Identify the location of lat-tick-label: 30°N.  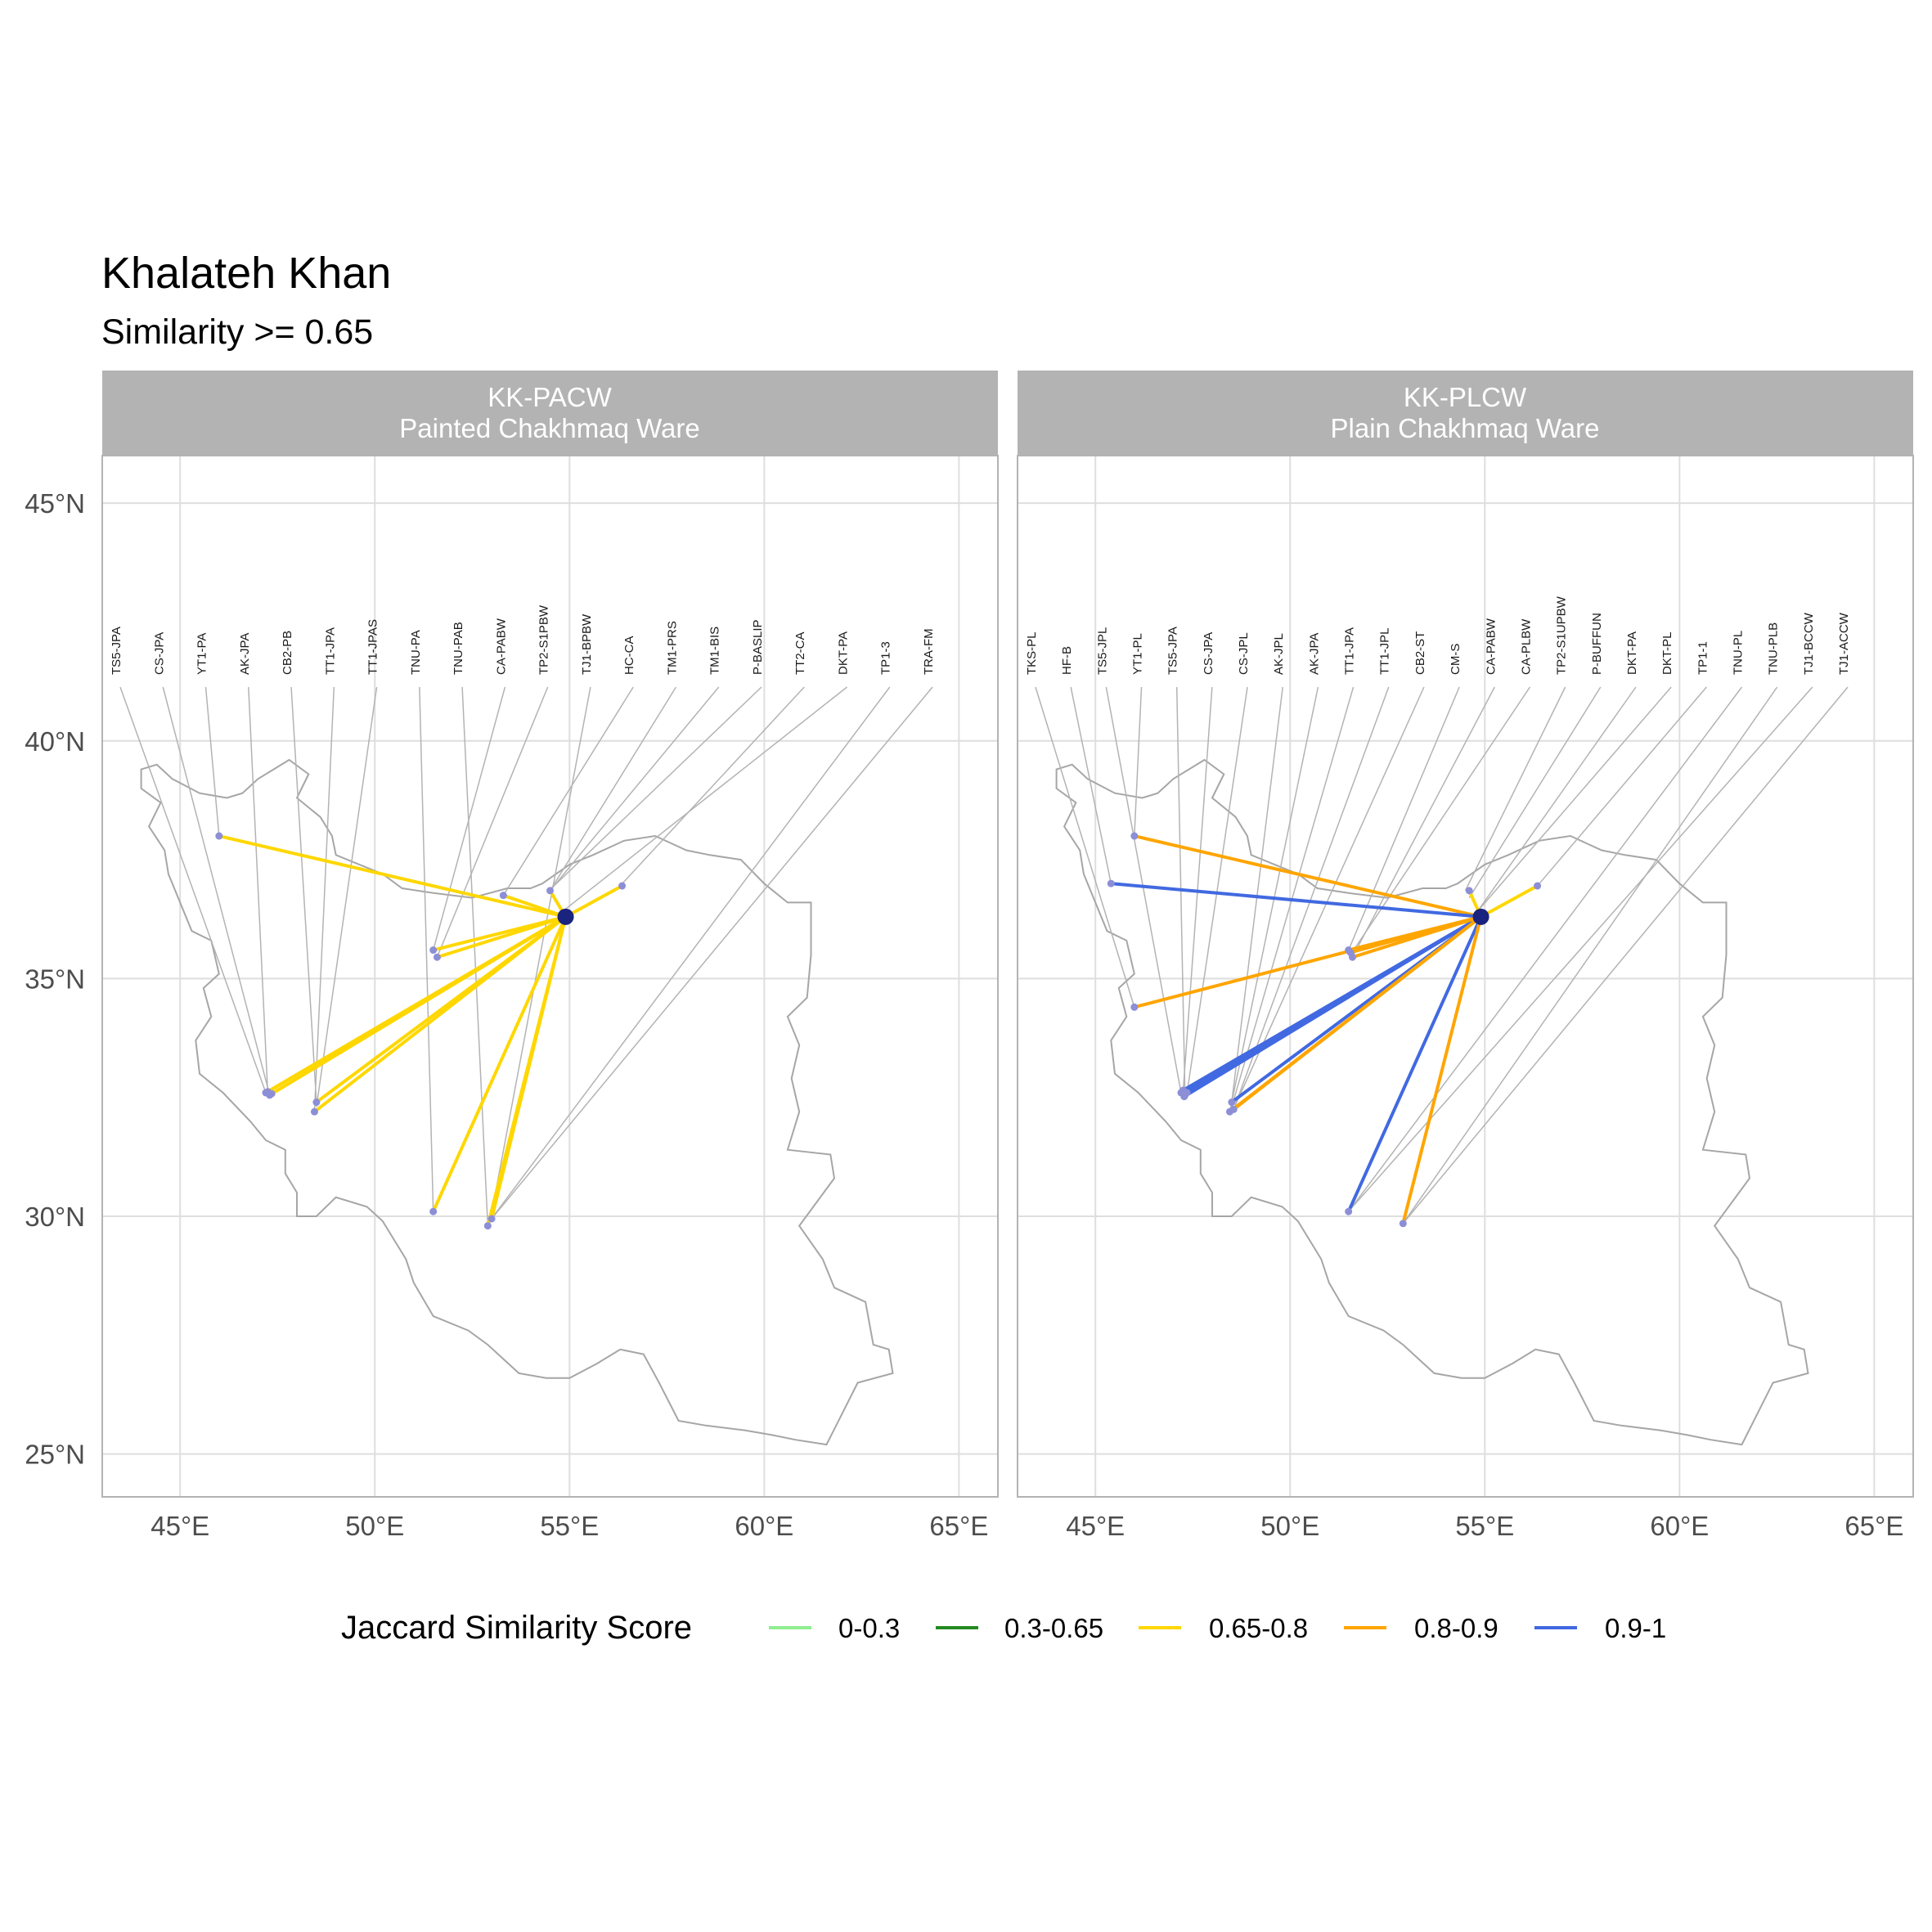
(55, 1217).